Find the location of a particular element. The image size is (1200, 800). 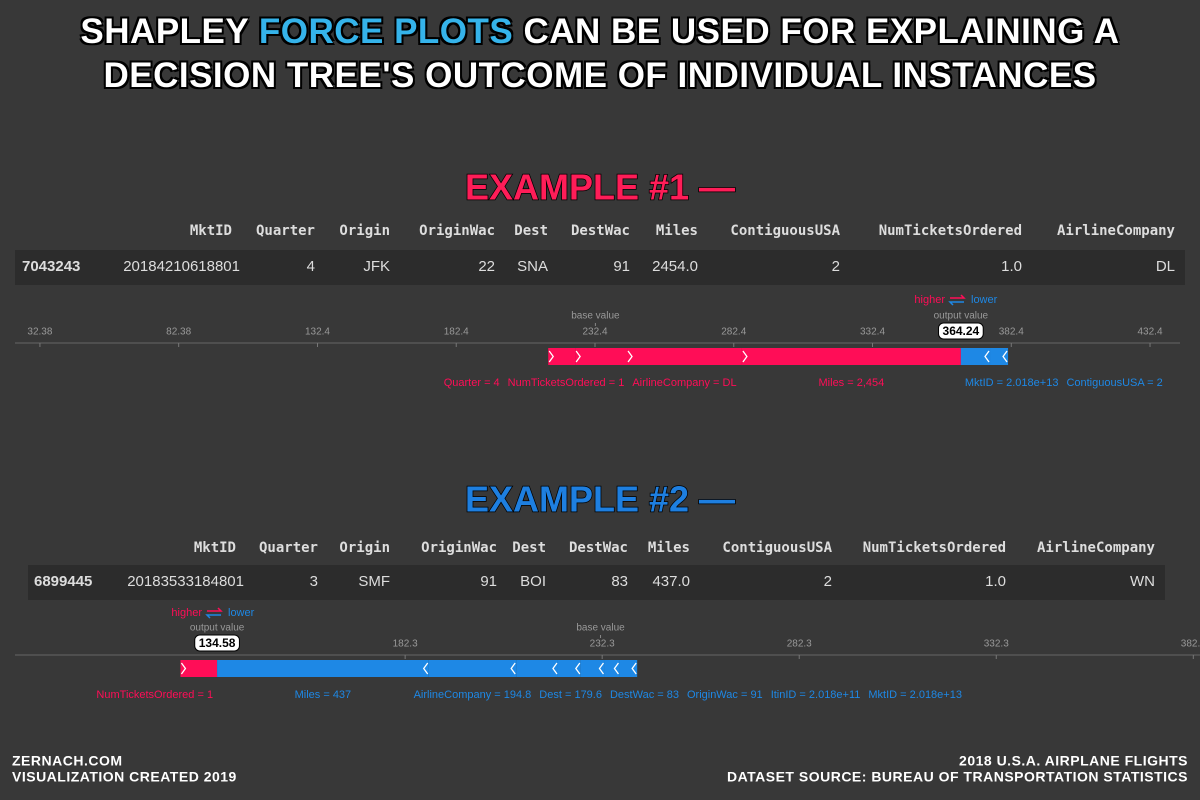

feature-label: Quarter = 4 is located at coordinates (472, 383).